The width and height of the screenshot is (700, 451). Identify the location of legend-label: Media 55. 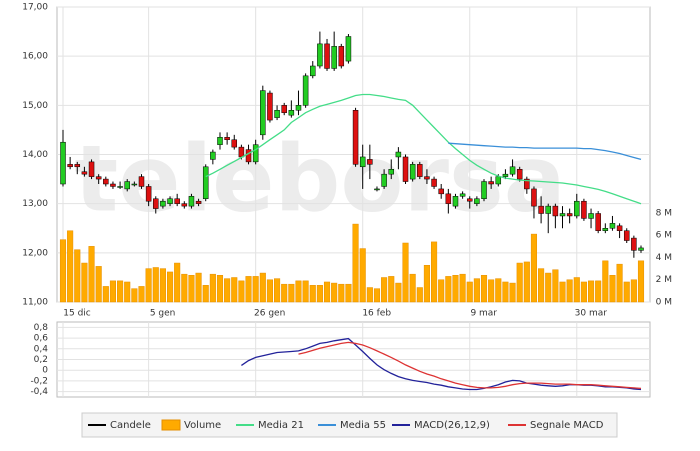
(363, 425).